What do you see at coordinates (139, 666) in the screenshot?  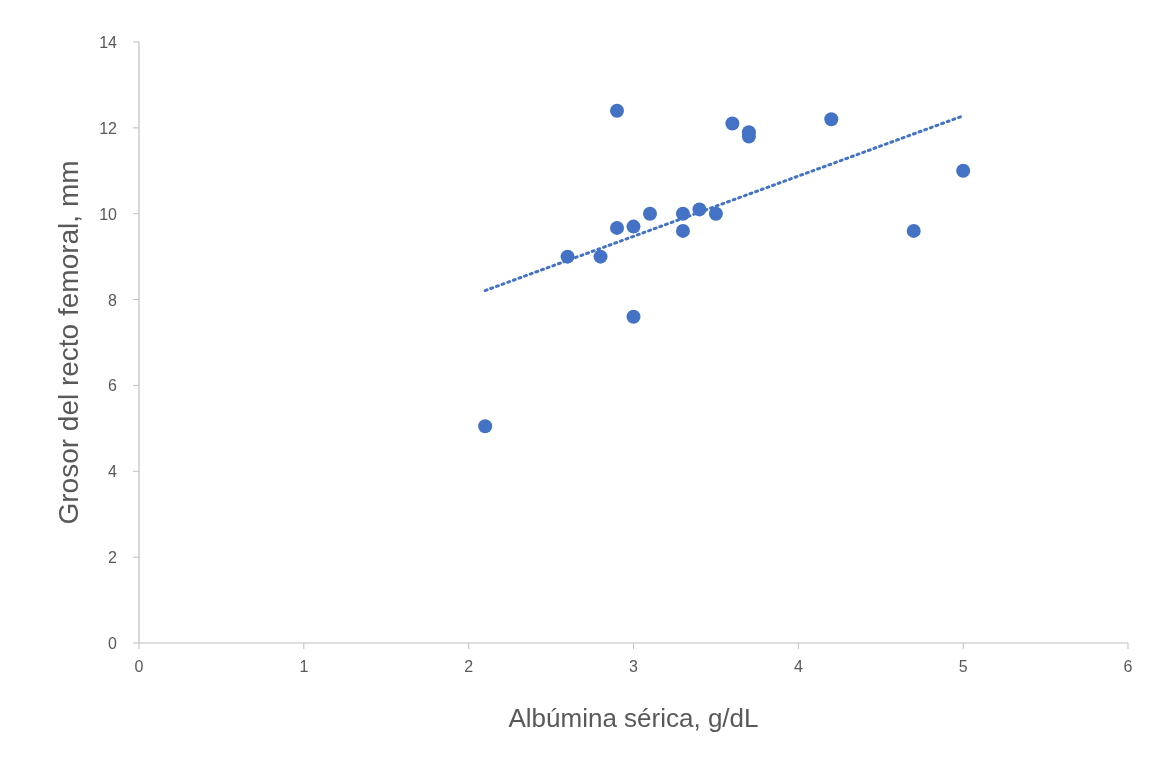 I see `x-tick-label: 0` at bounding box center [139, 666].